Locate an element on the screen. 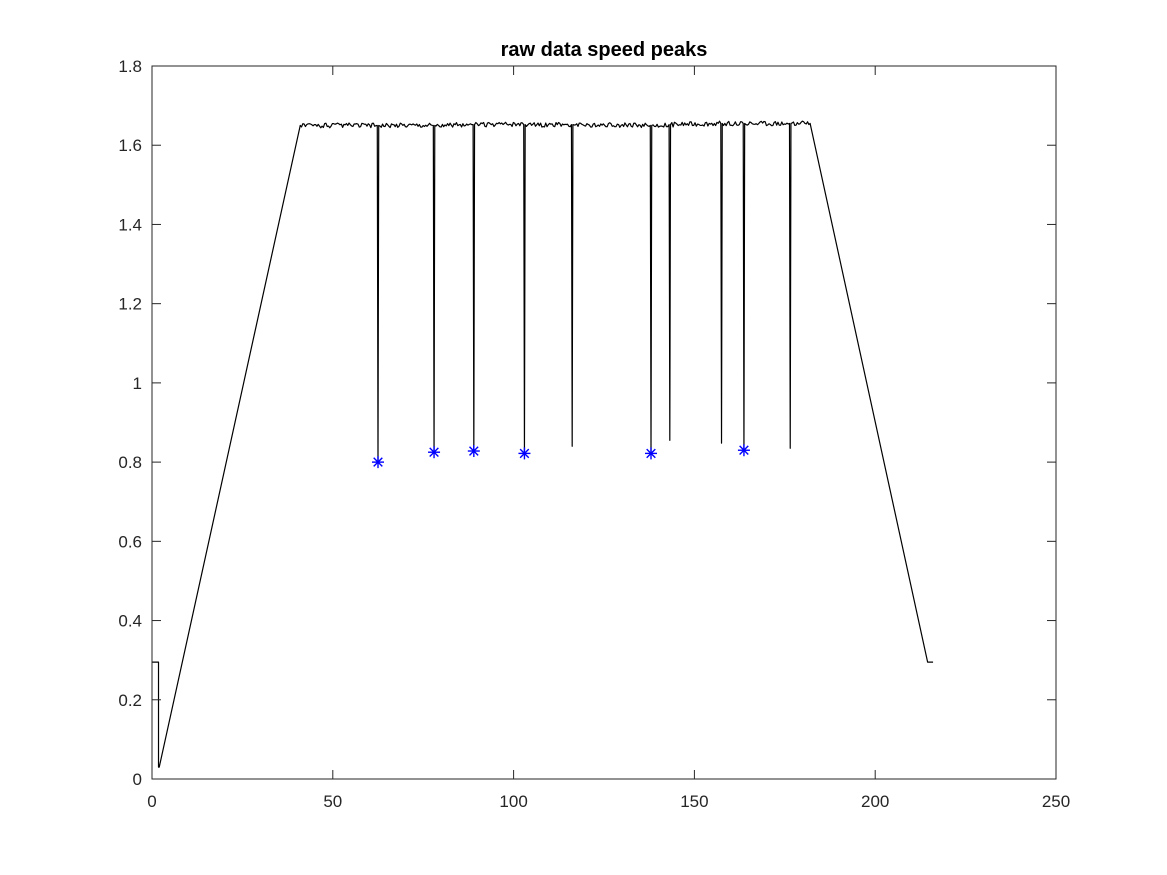 Image resolution: width=1167 pixels, height=875 pixels. y-tick-label: 0.2 is located at coordinates (130, 700).